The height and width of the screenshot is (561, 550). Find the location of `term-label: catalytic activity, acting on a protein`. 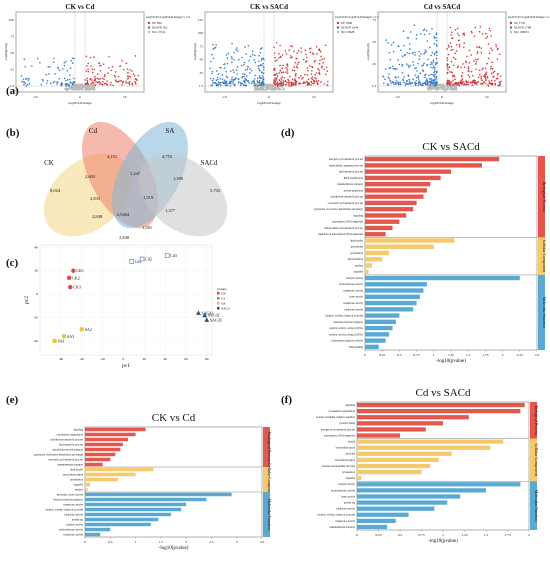

term-label: catalytic activity, acting on a protein is located at coordinates (336, 515).